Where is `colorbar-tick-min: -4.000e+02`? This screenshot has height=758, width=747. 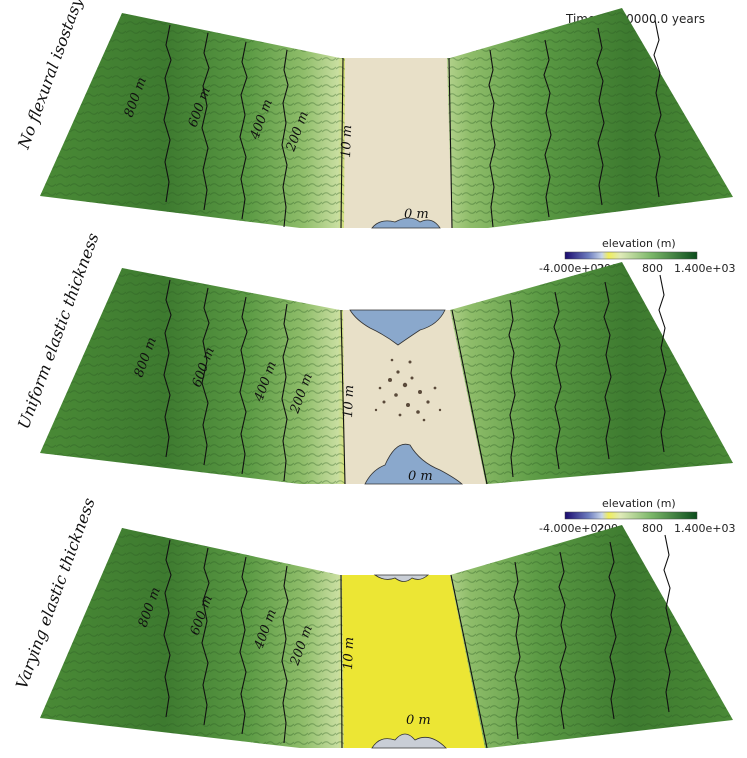
colorbar-tick-min: -4.000e+02 is located at coordinates (571, 528).